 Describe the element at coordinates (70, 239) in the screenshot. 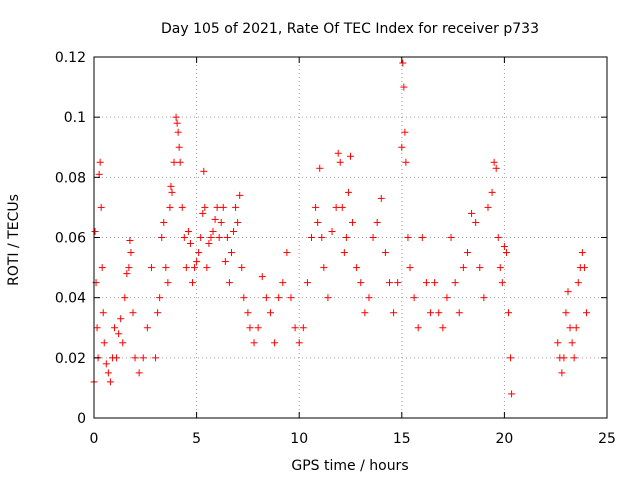

I see `y-tick-label: 0.06` at that location.